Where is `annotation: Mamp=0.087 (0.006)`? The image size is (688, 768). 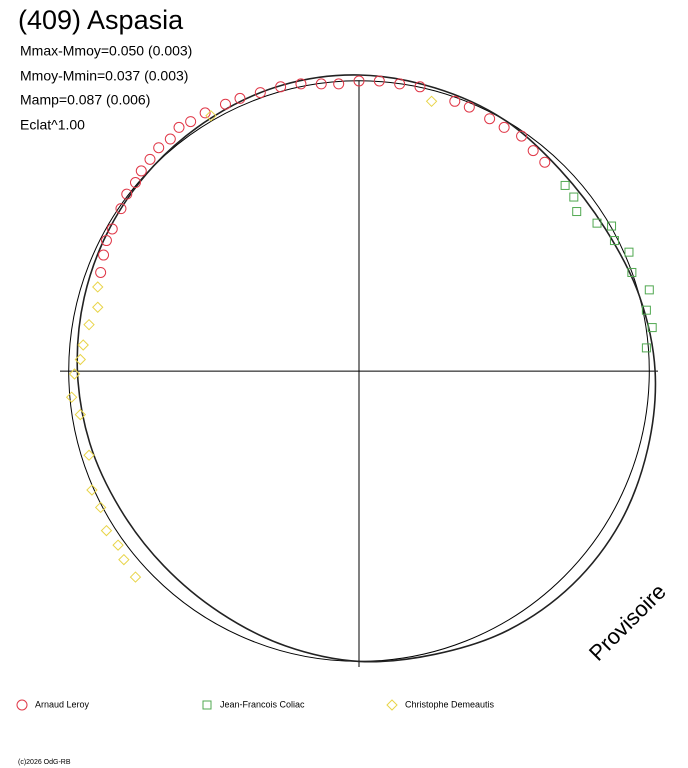 annotation: Mamp=0.087 (0.006) is located at coordinates (85, 100).